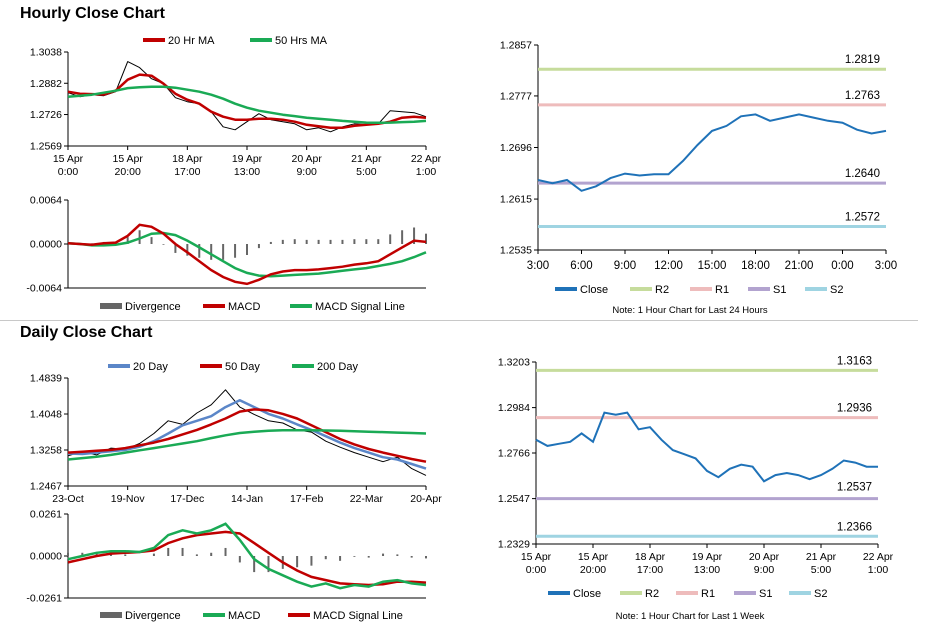  I want to click on hourly-macd-legend-macd-label: MACD, so click(244, 307).